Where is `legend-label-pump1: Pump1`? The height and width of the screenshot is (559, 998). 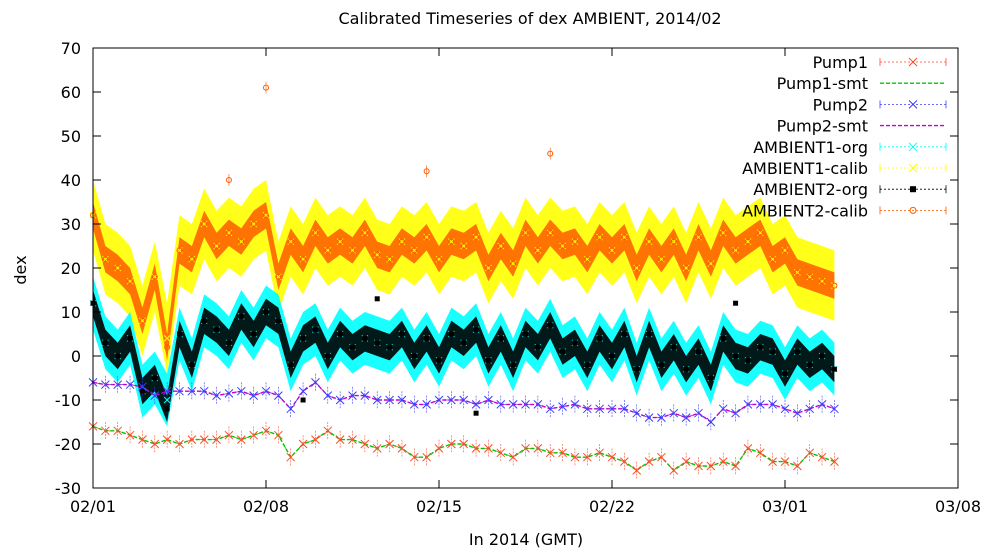
legend-label-pump1: Pump1 is located at coordinates (840, 62).